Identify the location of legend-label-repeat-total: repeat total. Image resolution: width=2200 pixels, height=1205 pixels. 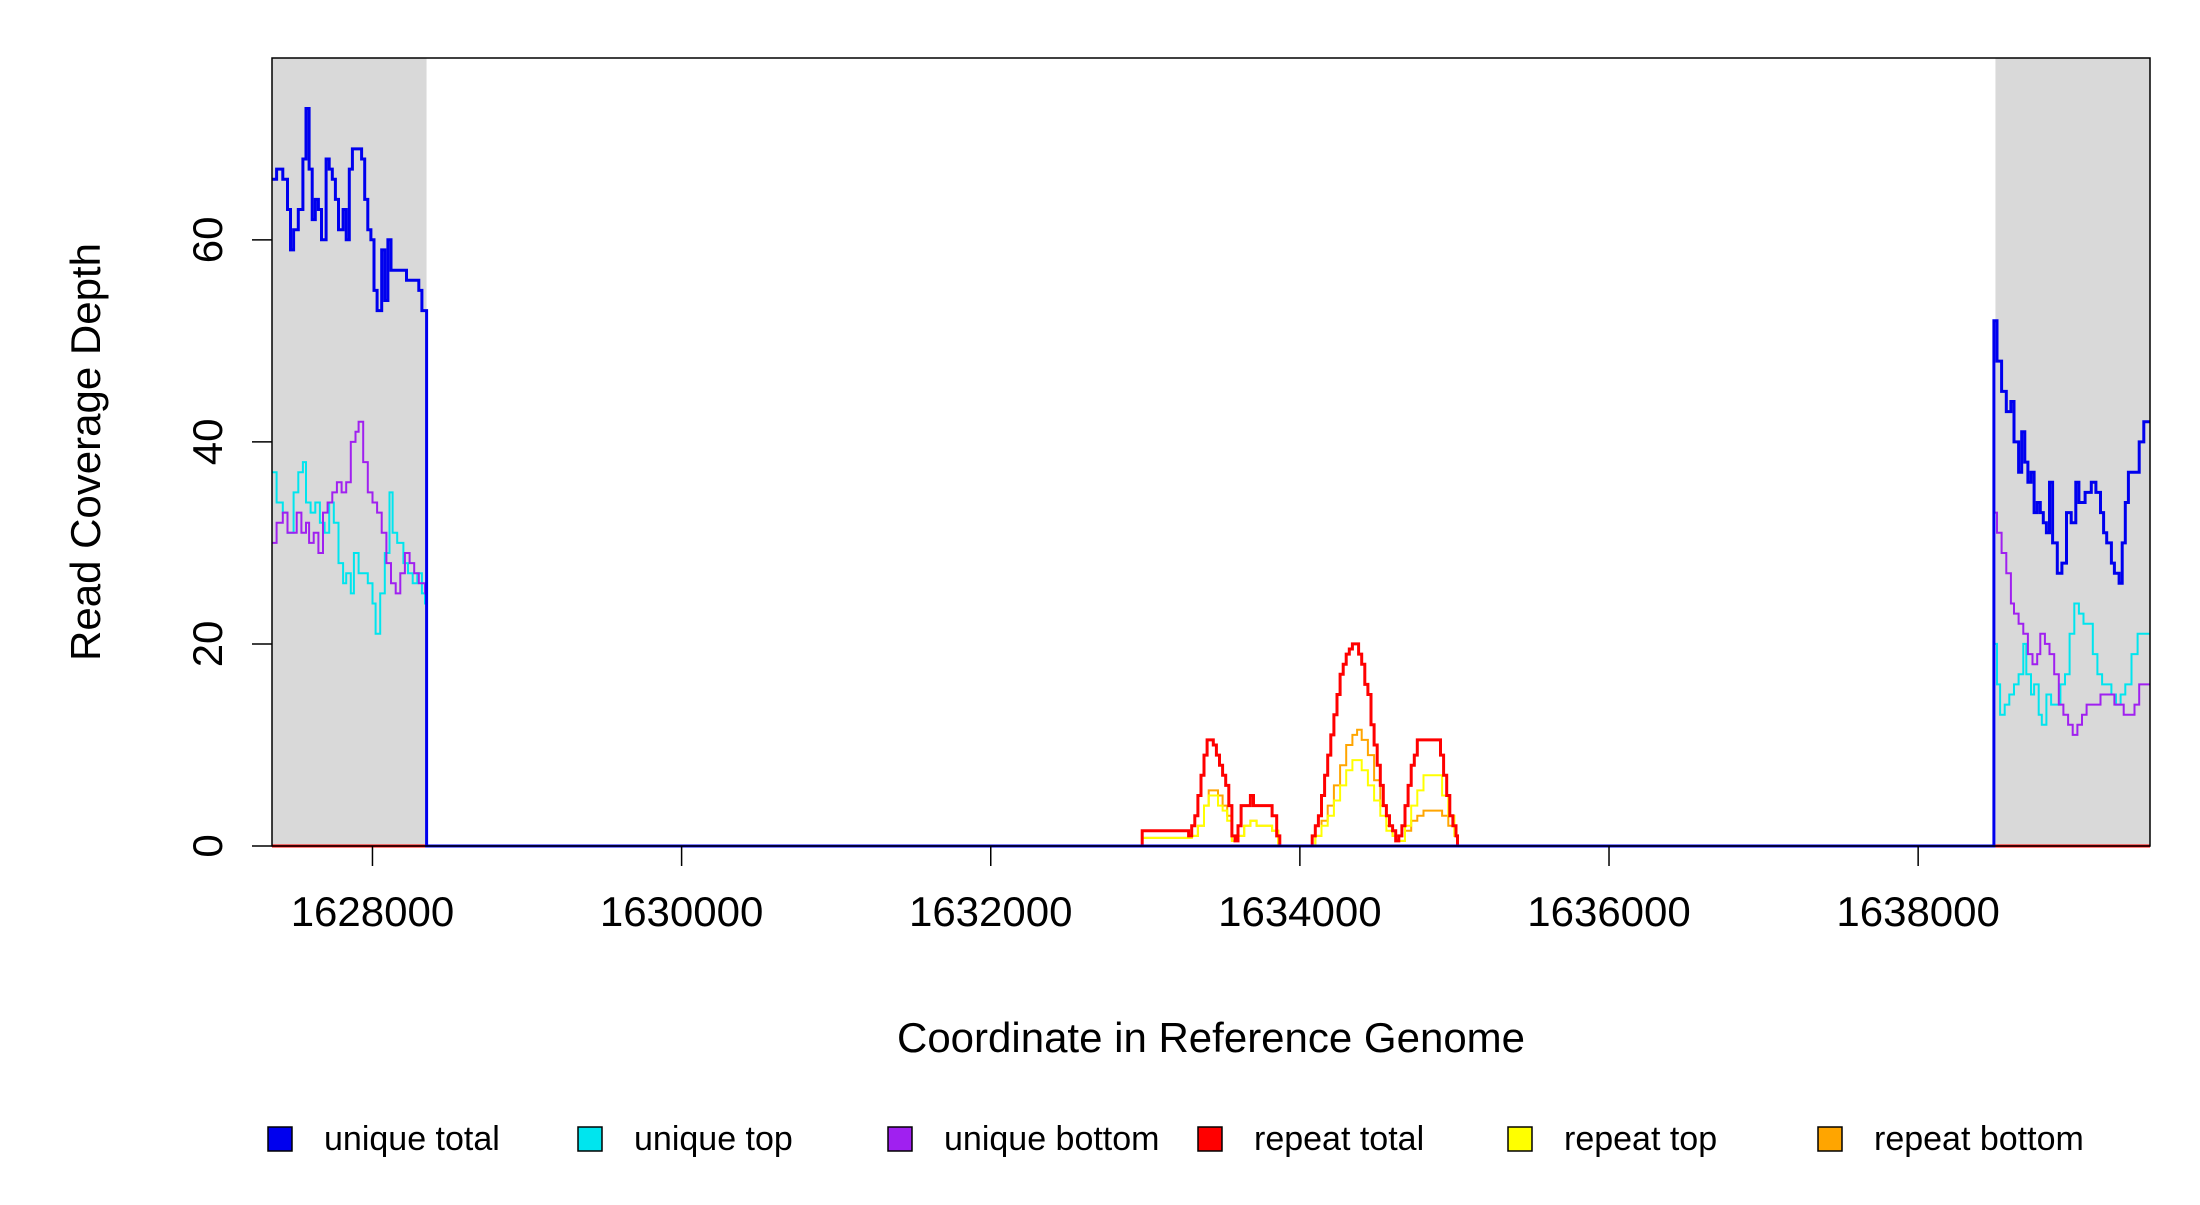
(1339, 1139).